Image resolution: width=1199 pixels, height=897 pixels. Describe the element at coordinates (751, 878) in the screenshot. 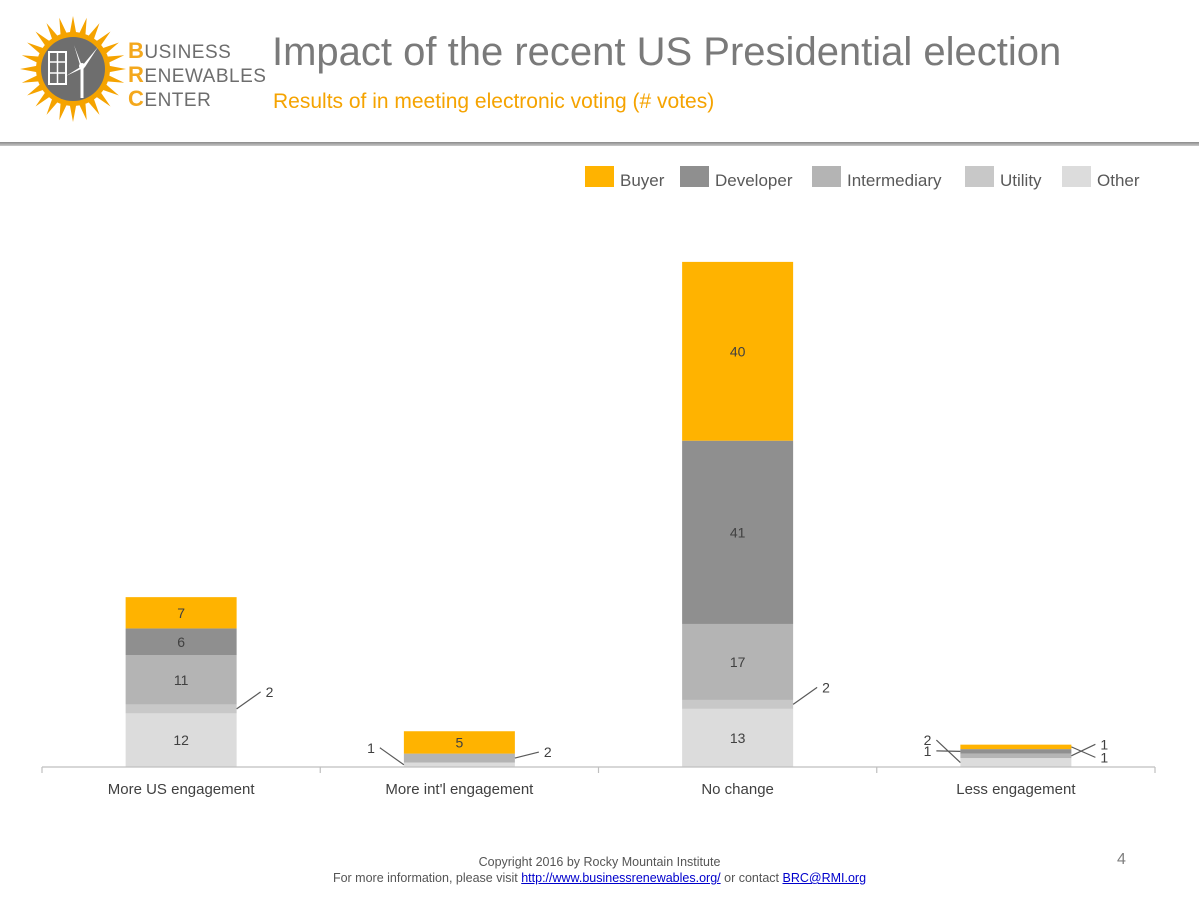

I see `info-mid: or contact` at that location.